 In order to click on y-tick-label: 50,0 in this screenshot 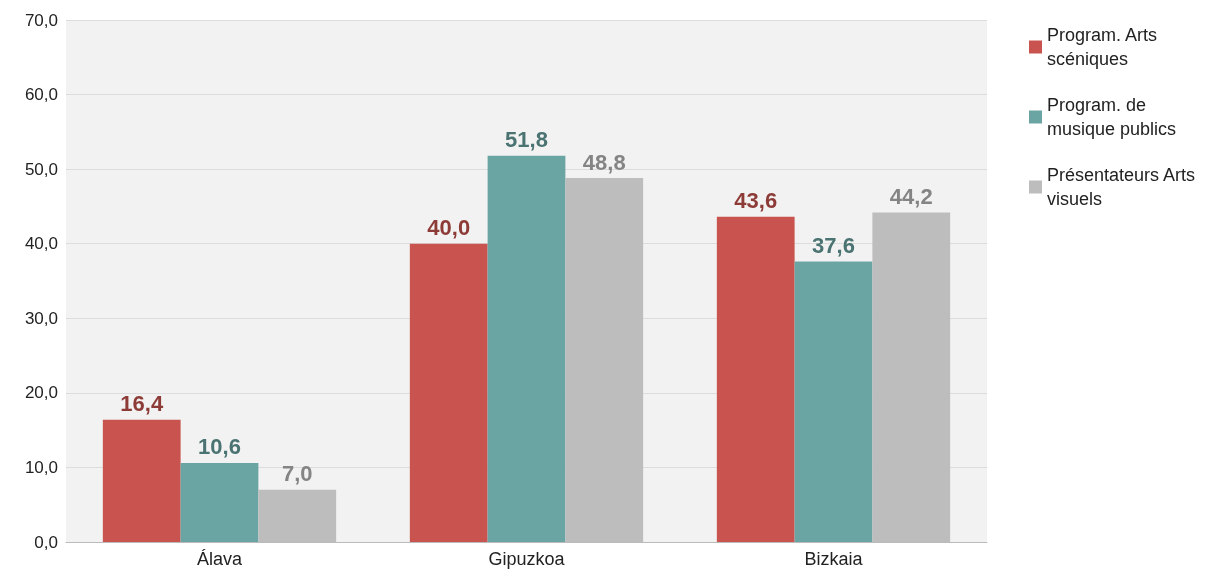, I will do `click(41, 169)`.